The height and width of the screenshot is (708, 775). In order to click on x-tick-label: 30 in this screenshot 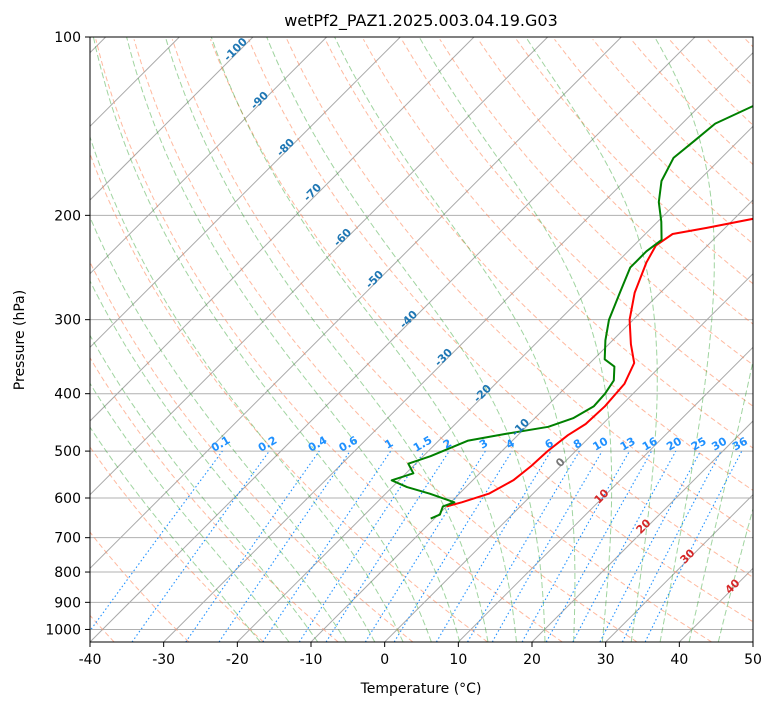, I will do `click(606, 660)`.